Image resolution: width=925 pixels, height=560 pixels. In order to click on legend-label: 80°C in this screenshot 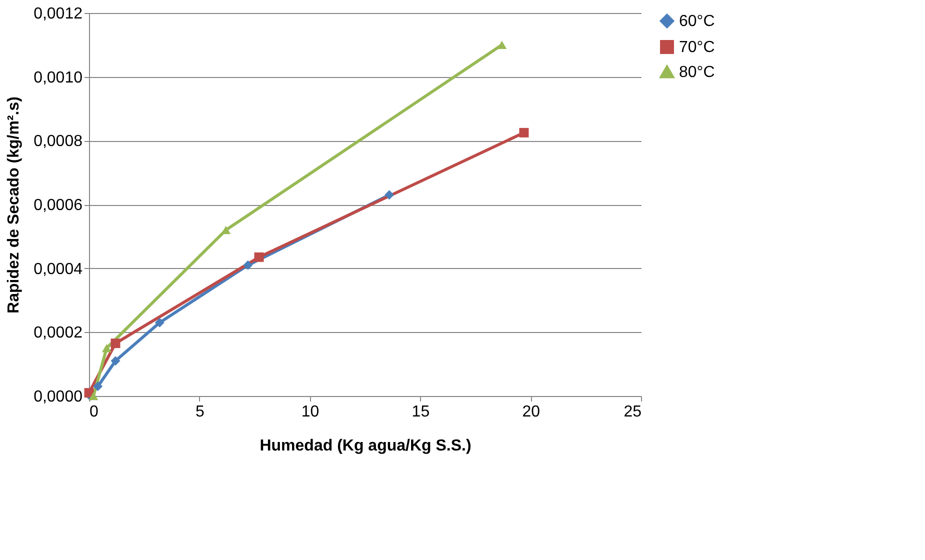, I will do `click(697, 72)`.